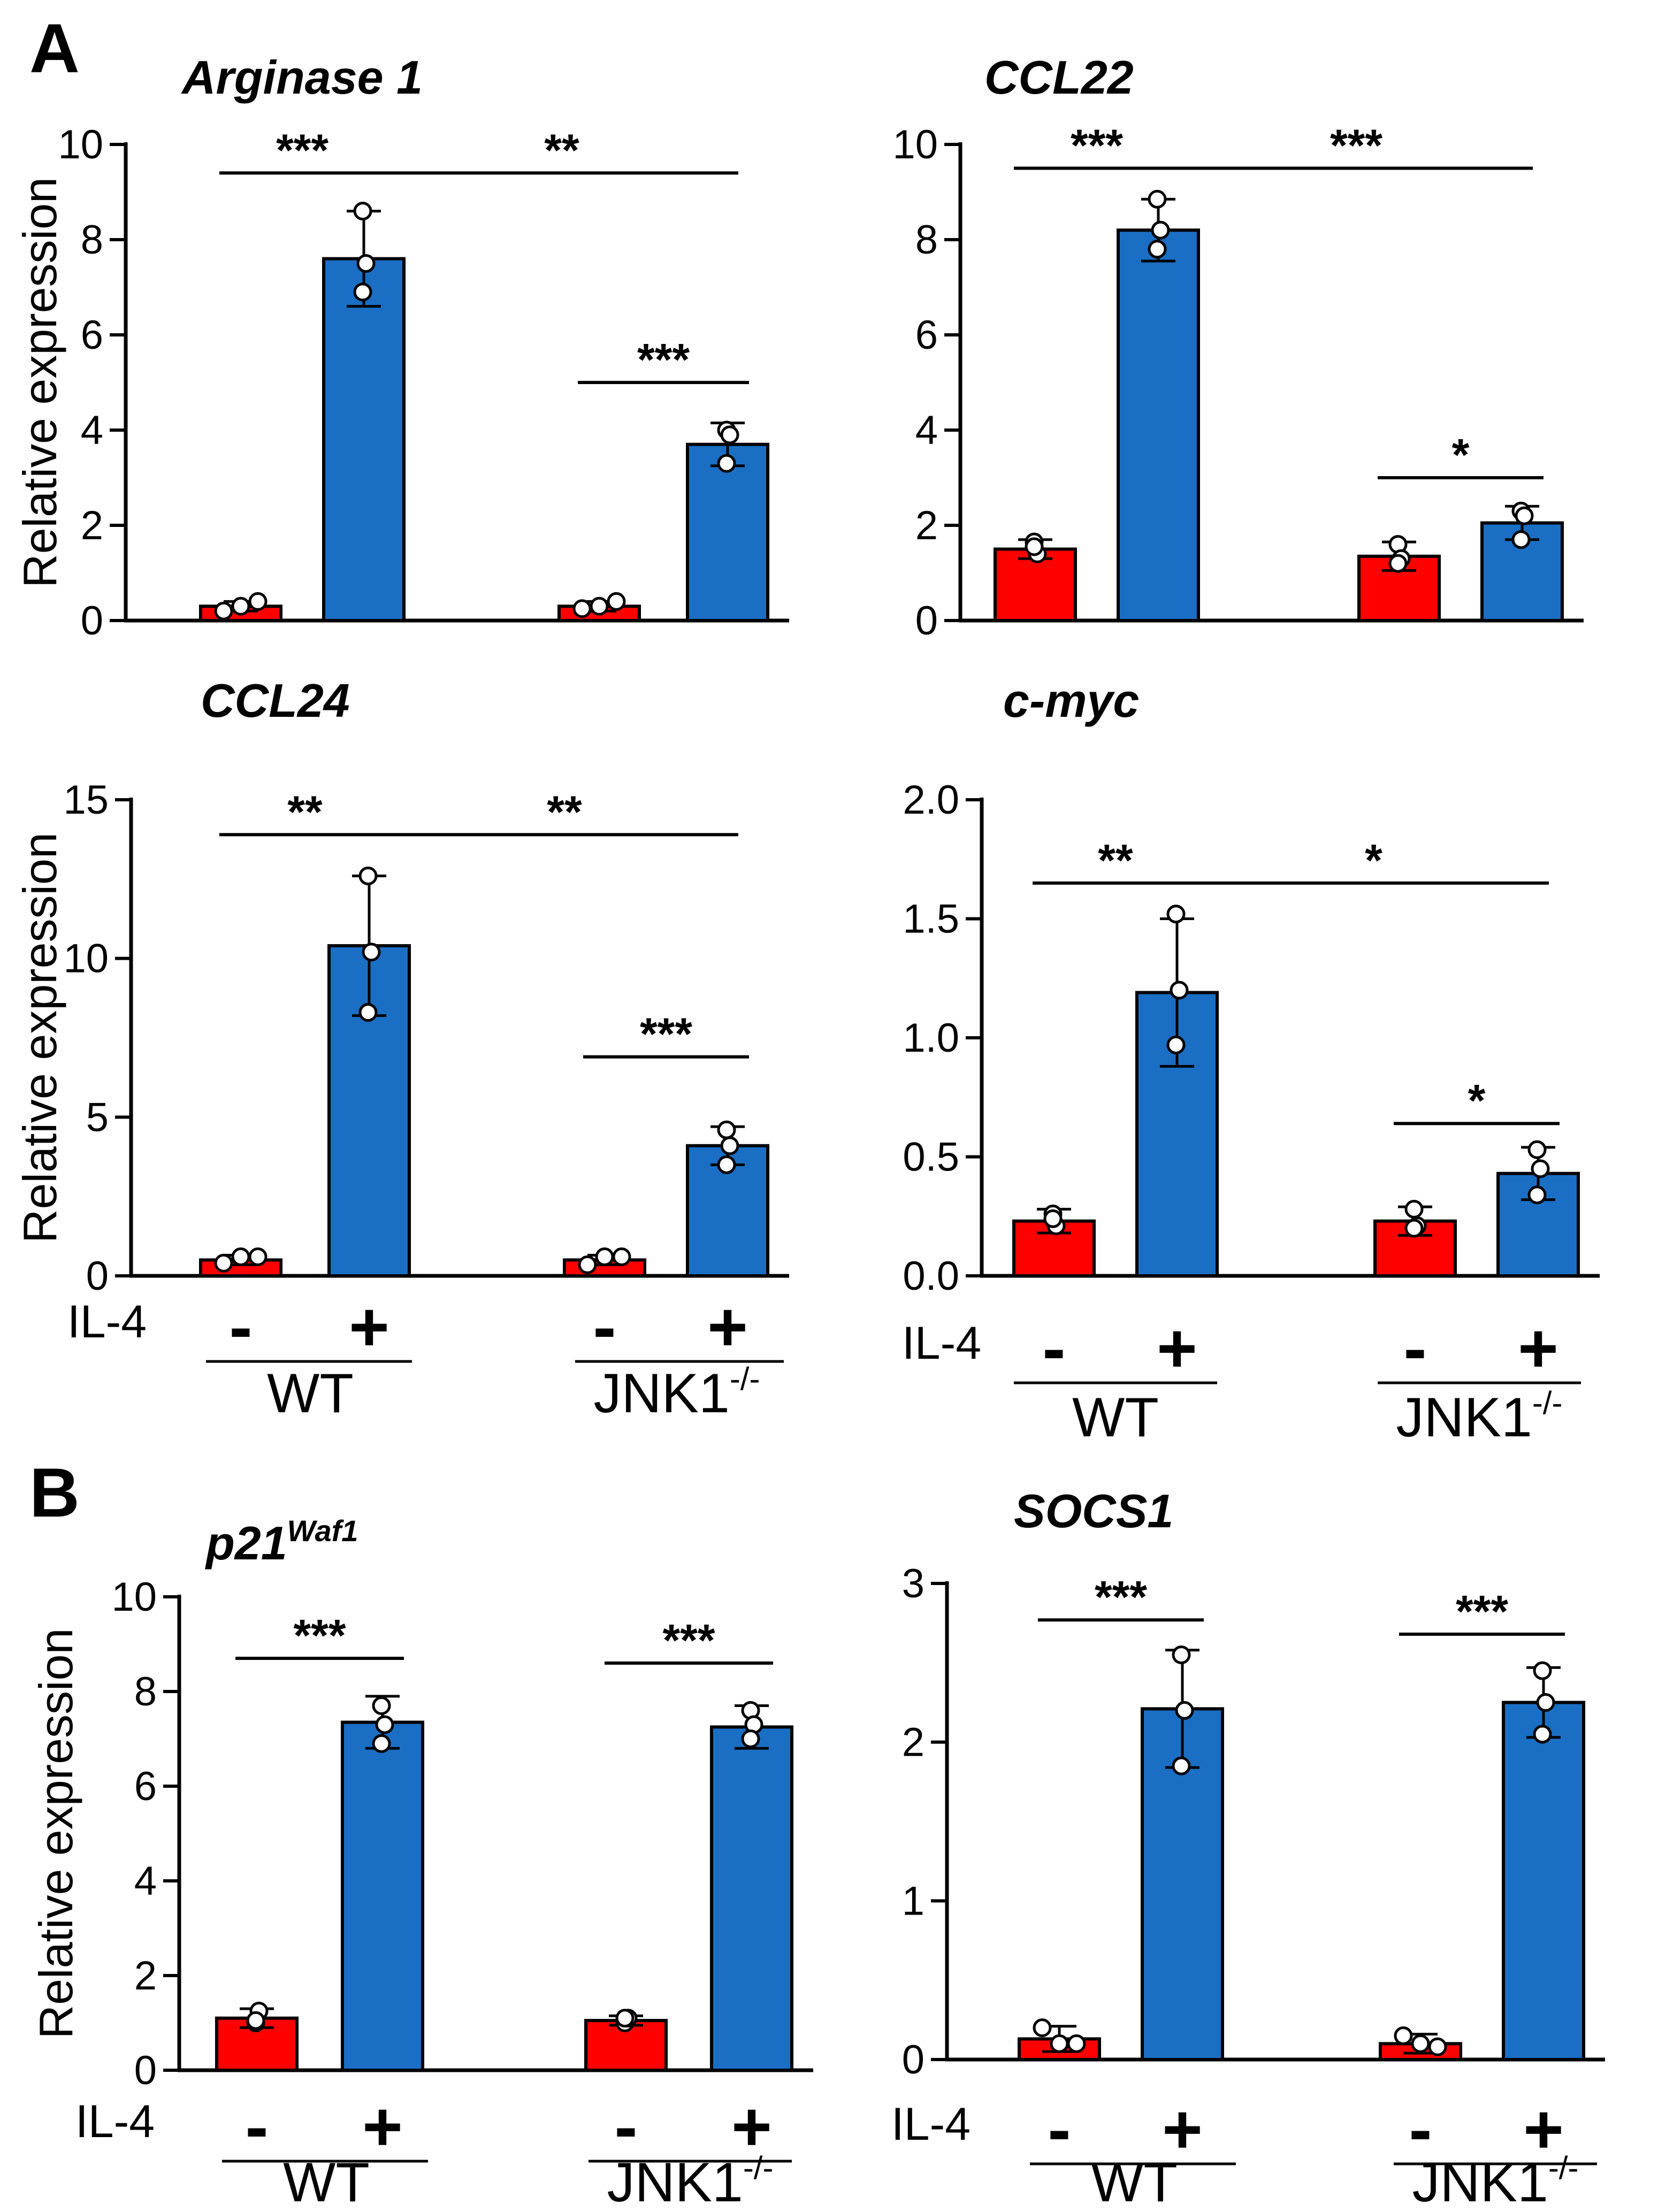 Image resolution: width=1658 pixels, height=2212 pixels. Describe the element at coordinates (1071, 701) in the screenshot. I see `chart-title-main: c-myc` at that location.